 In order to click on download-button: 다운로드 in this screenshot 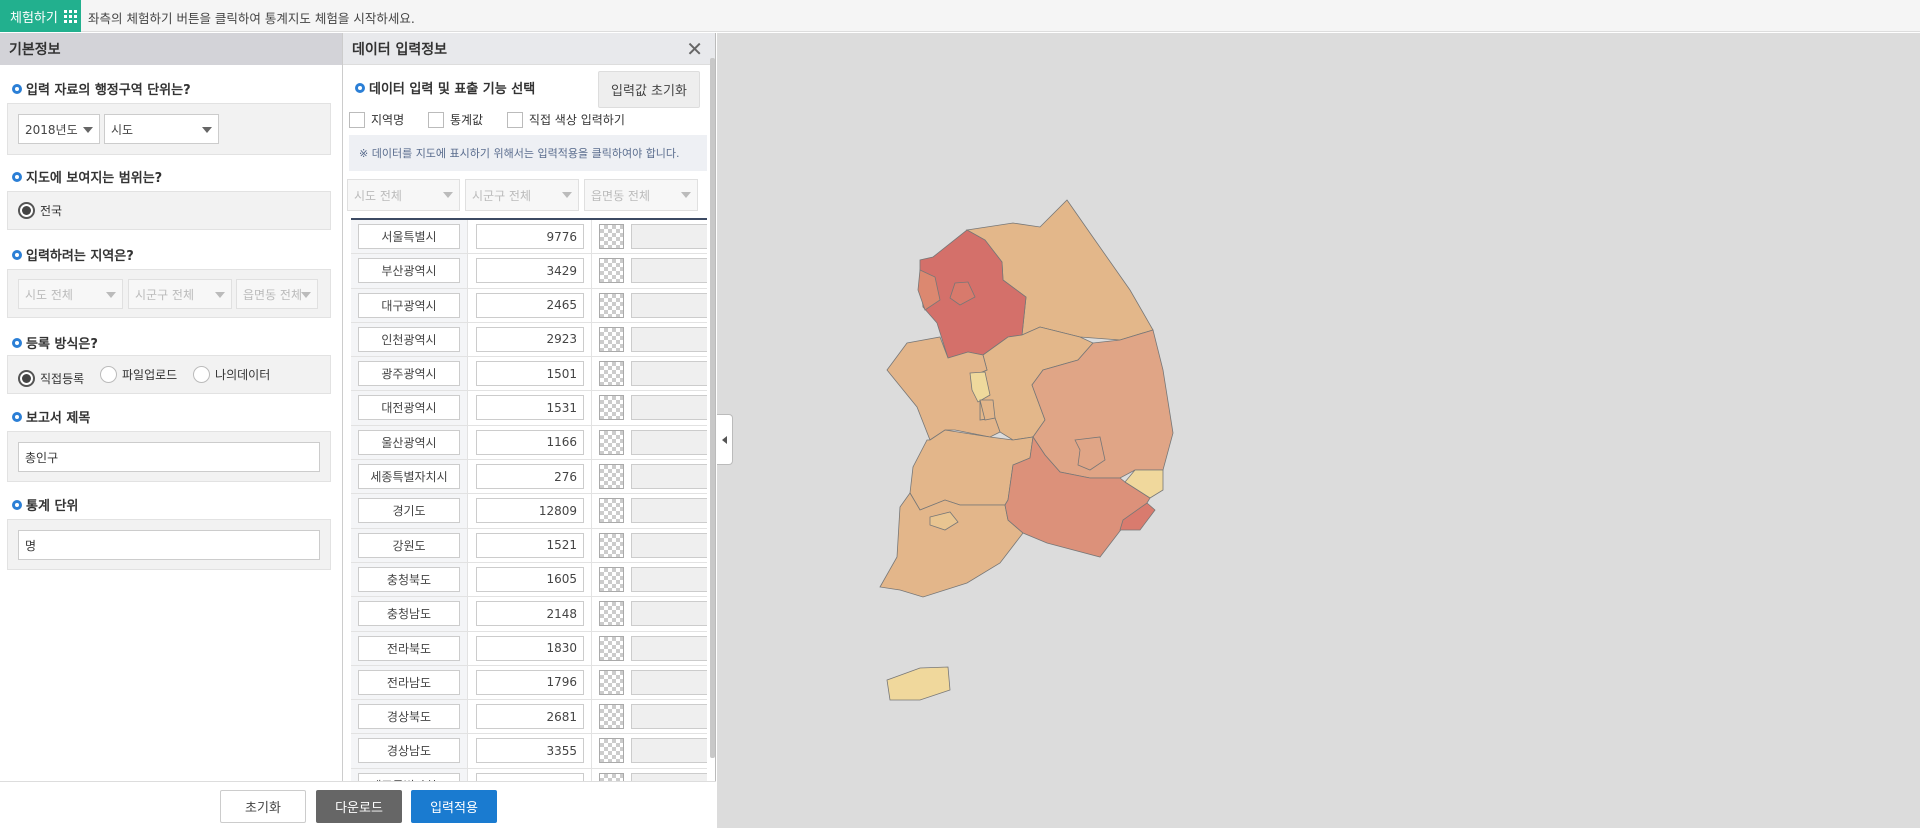, I will do `click(359, 806)`.